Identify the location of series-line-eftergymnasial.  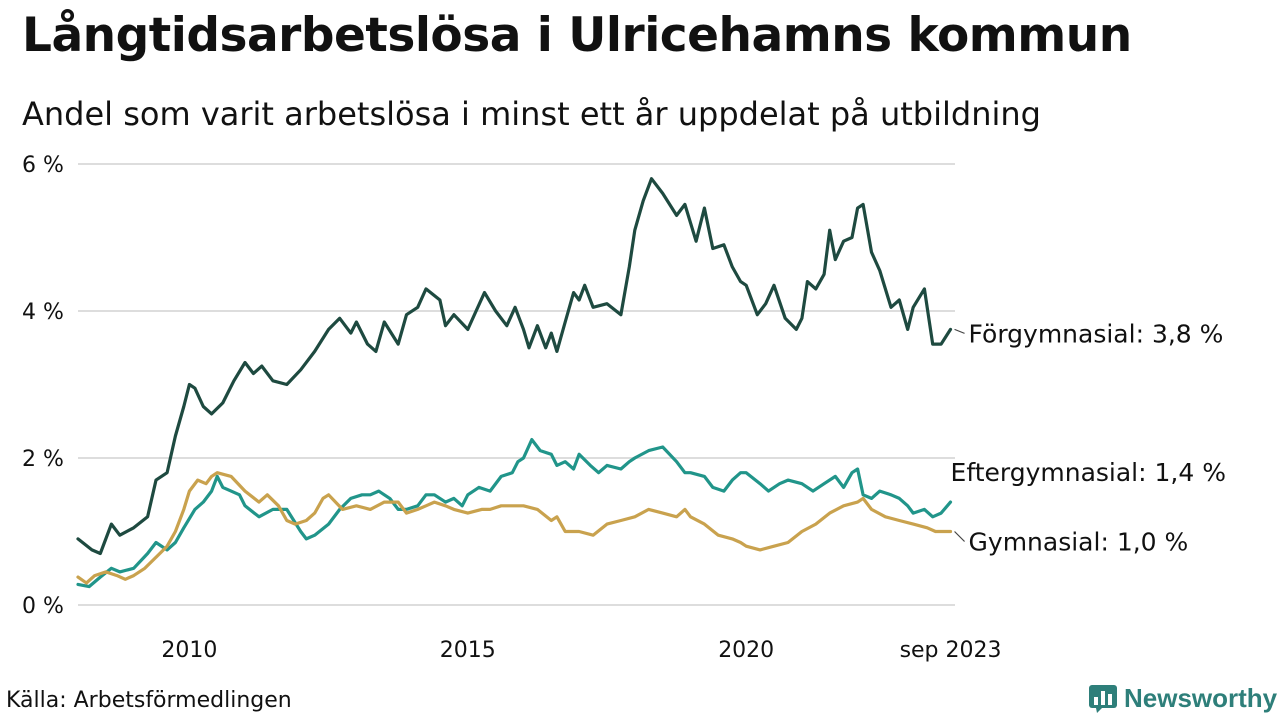
(514, 513).